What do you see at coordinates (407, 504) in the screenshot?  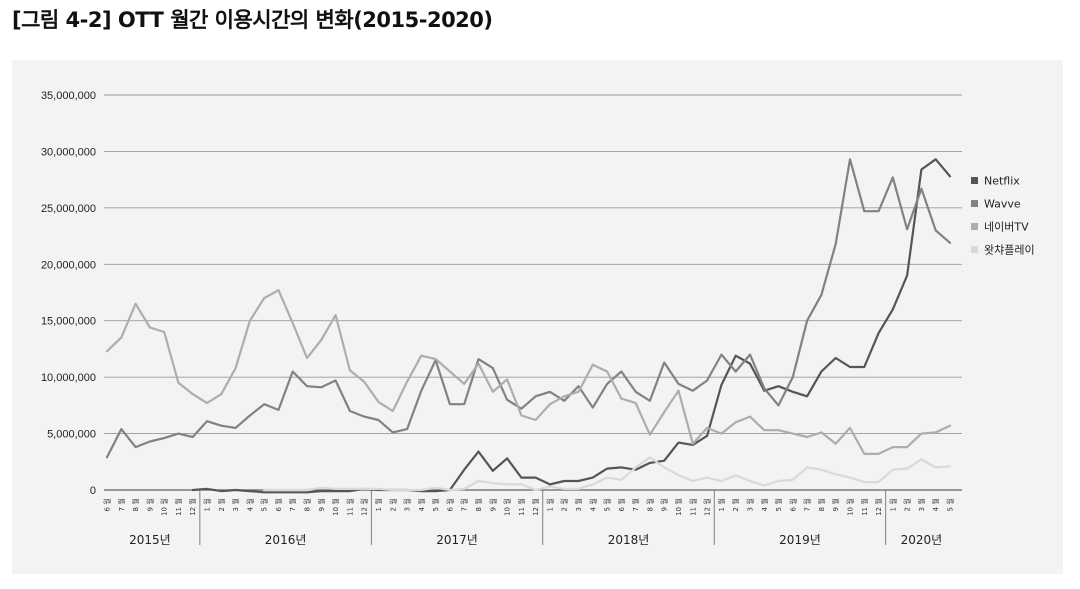 I see `month-tick: 월3` at bounding box center [407, 504].